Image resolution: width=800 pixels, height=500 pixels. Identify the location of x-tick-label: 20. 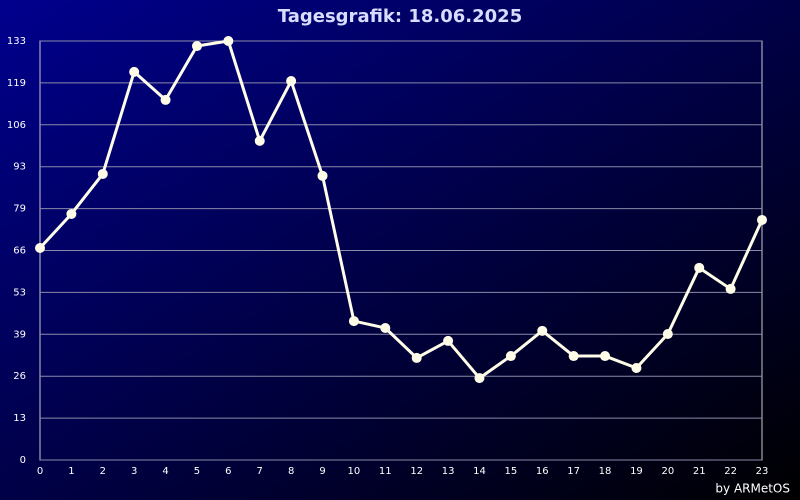
(667, 471).